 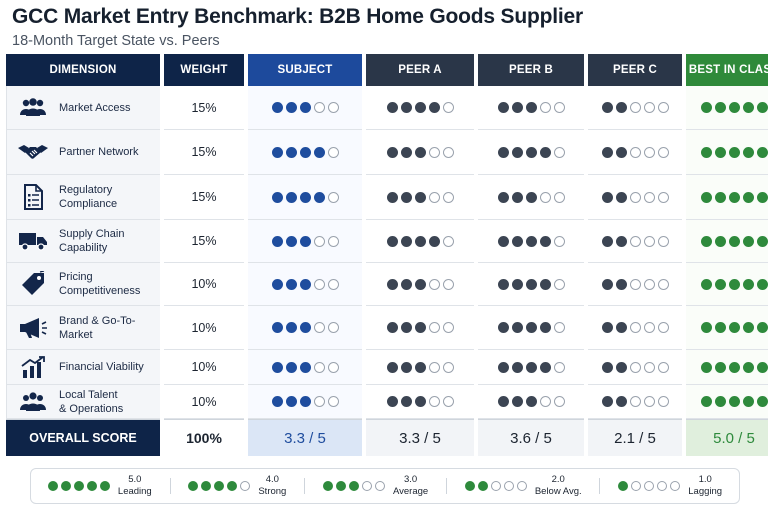 What do you see at coordinates (705, 491) in the screenshot?
I see `legend-label: Lagging` at bounding box center [705, 491].